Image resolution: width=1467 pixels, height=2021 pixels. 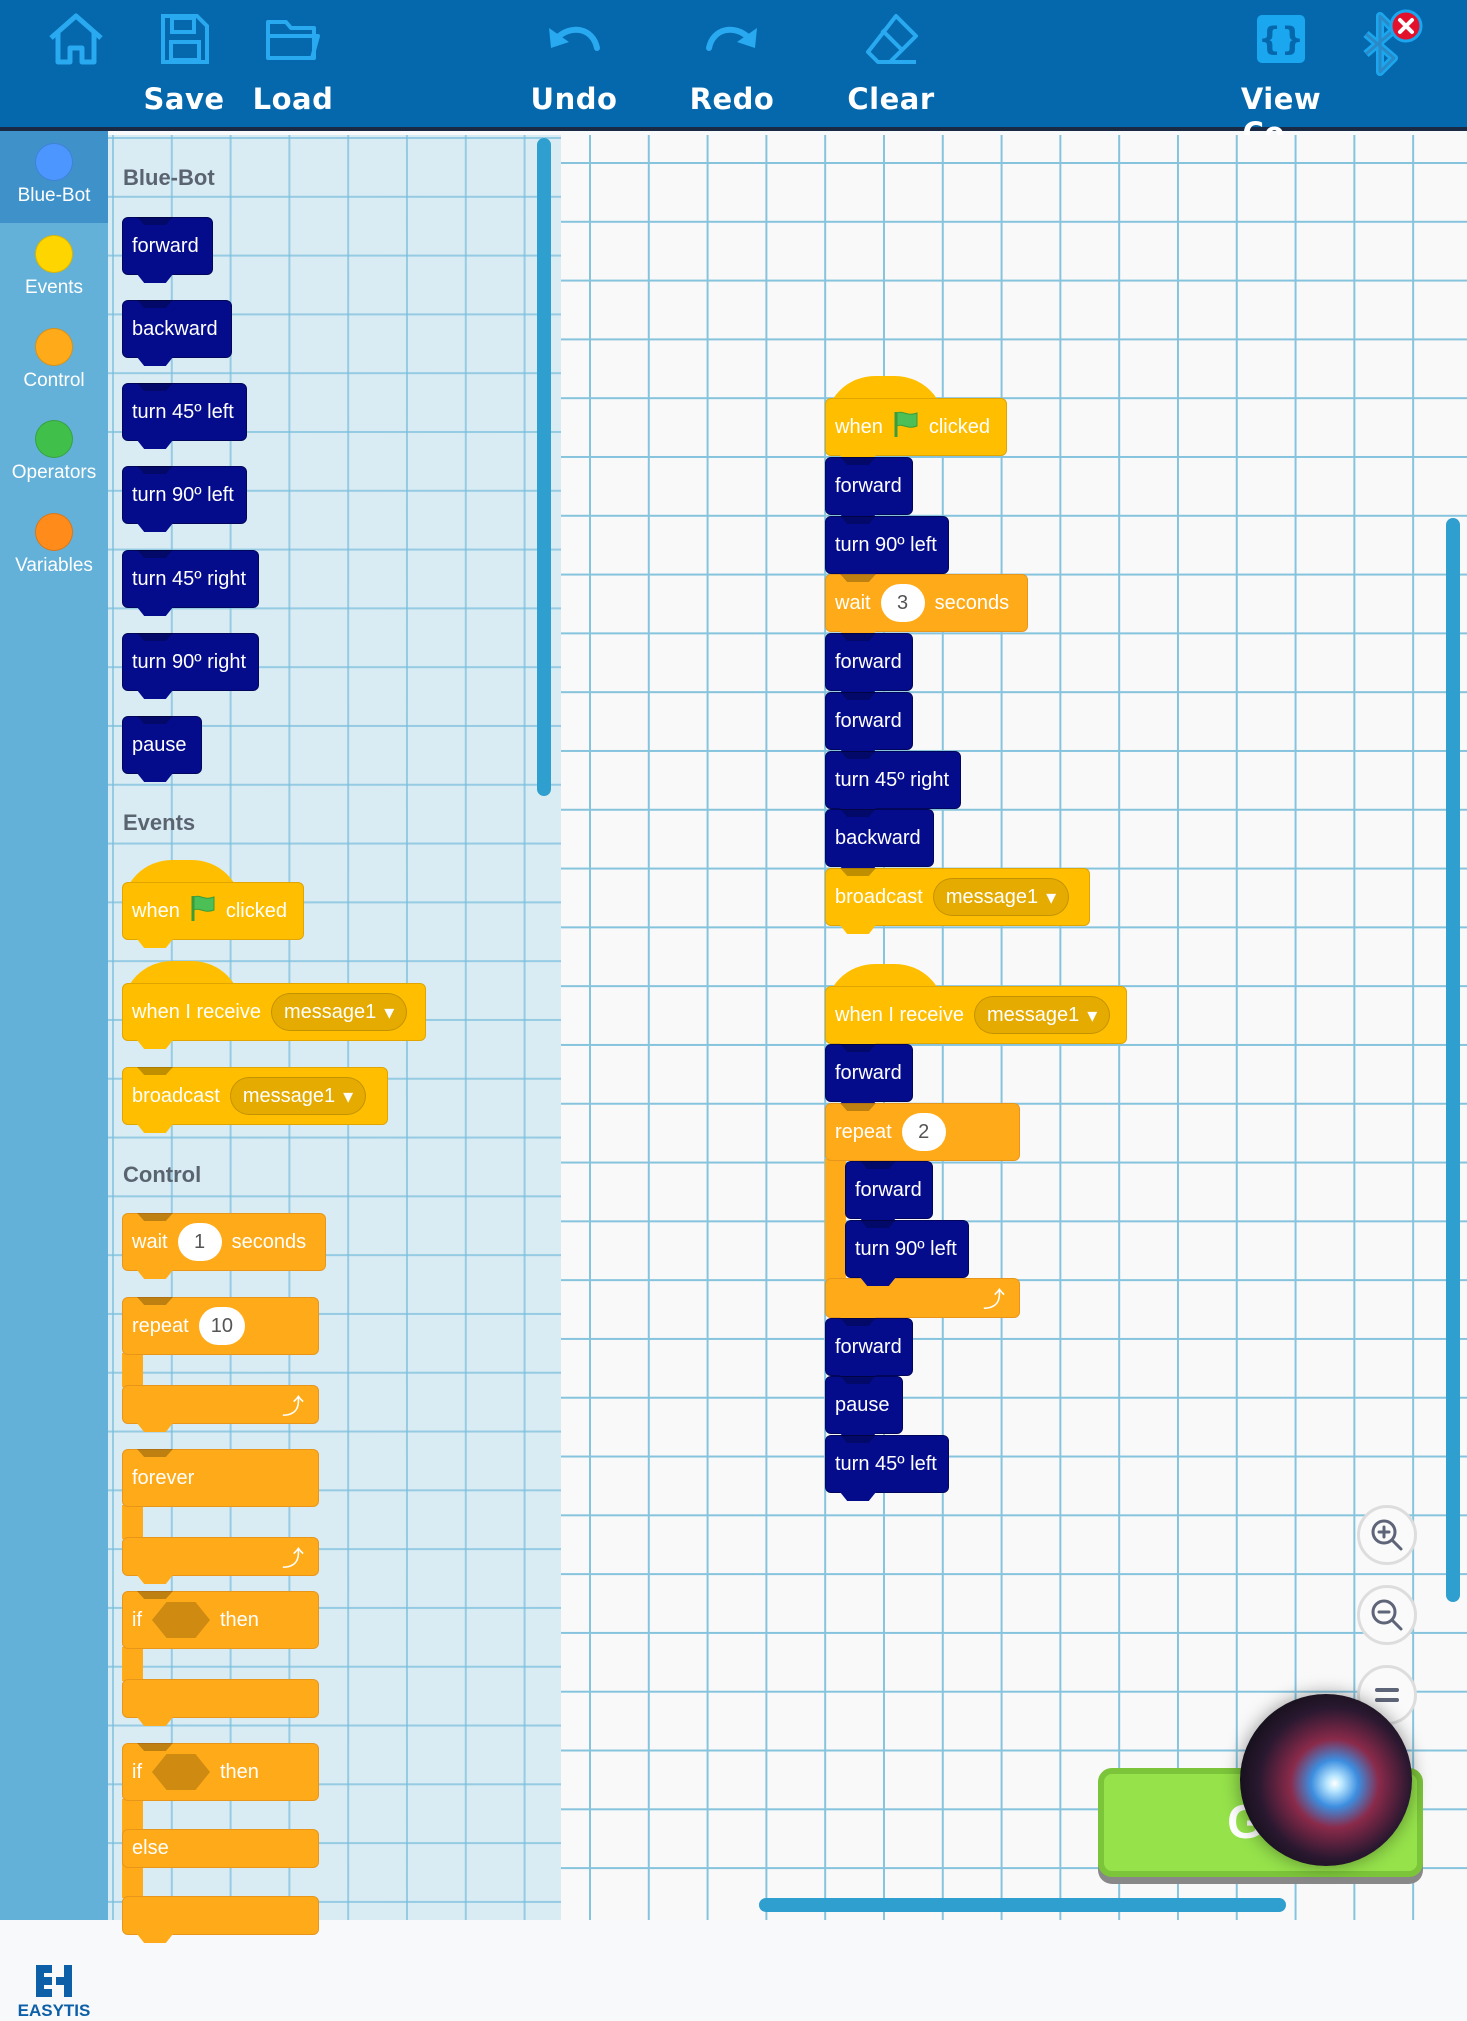 What do you see at coordinates (574, 99) in the screenshot?
I see `undo-label: Undo` at bounding box center [574, 99].